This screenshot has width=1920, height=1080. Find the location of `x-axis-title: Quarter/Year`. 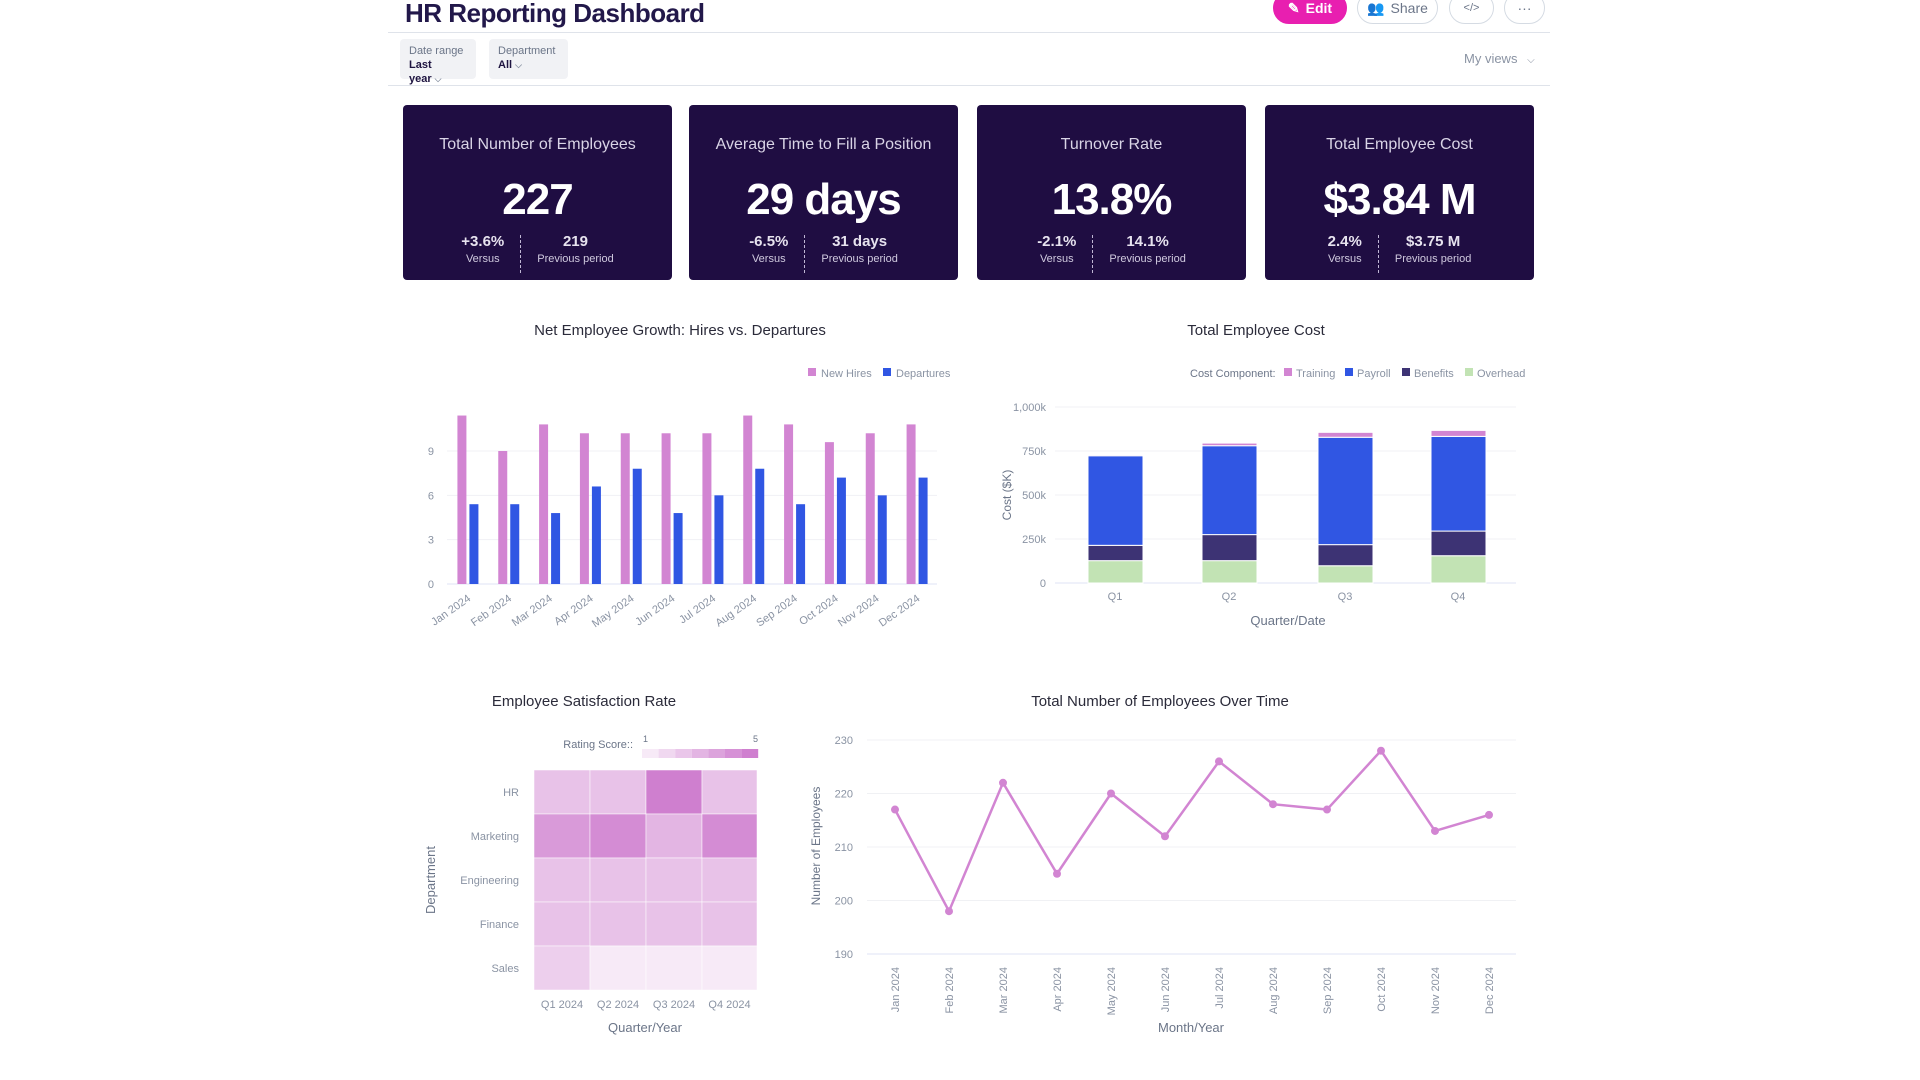

x-axis-title: Quarter/Year is located at coordinates (645, 1027).